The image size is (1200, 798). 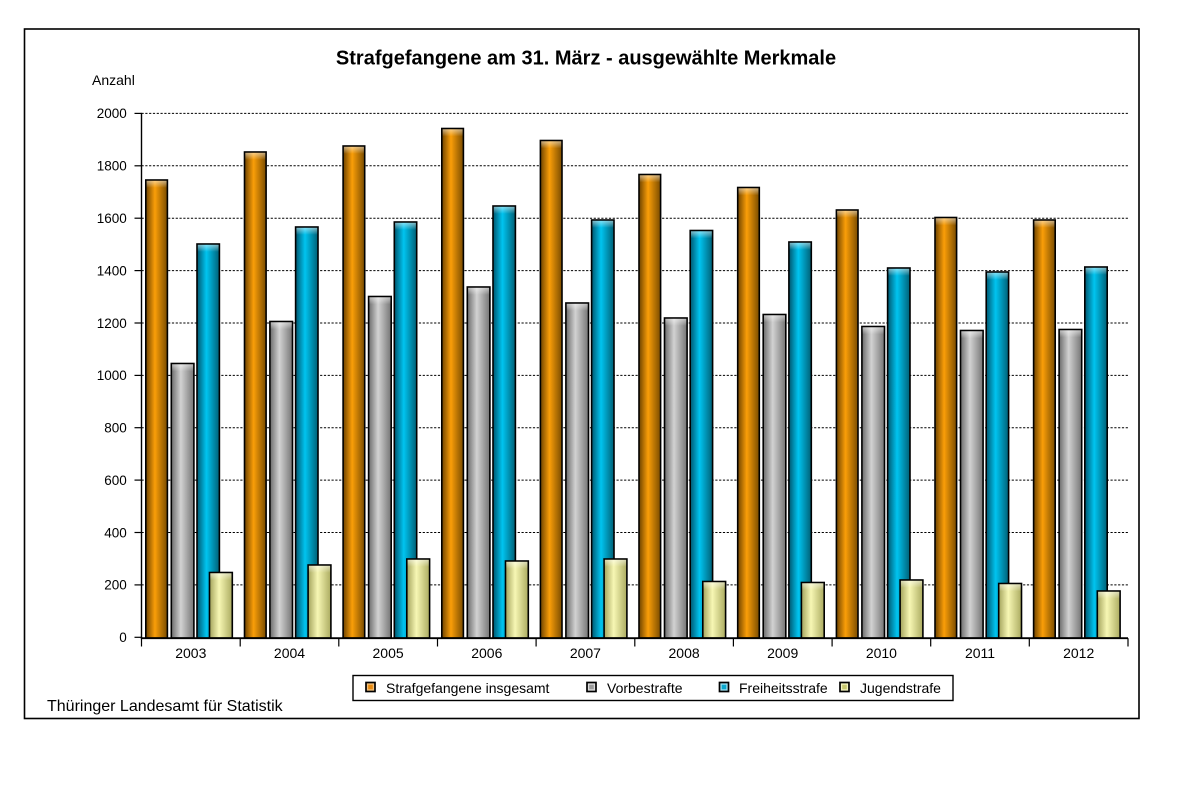 What do you see at coordinates (486, 653) in the screenshot?
I see `svg-text: 2006` at bounding box center [486, 653].